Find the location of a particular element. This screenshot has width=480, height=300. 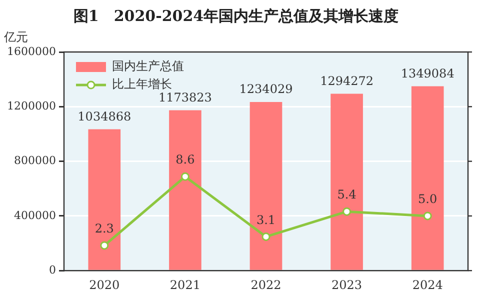

data-label: 5.4 is located at coordinates (347, 195).